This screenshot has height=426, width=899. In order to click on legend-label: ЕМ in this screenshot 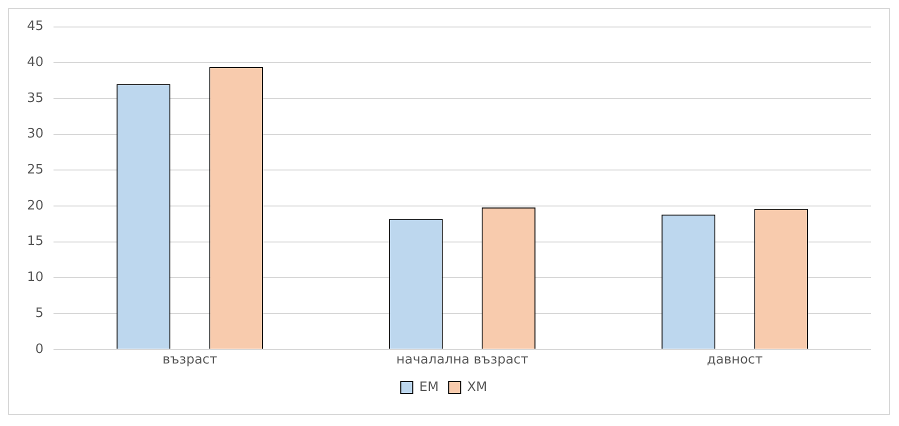, I will do `click(429, 387)`.